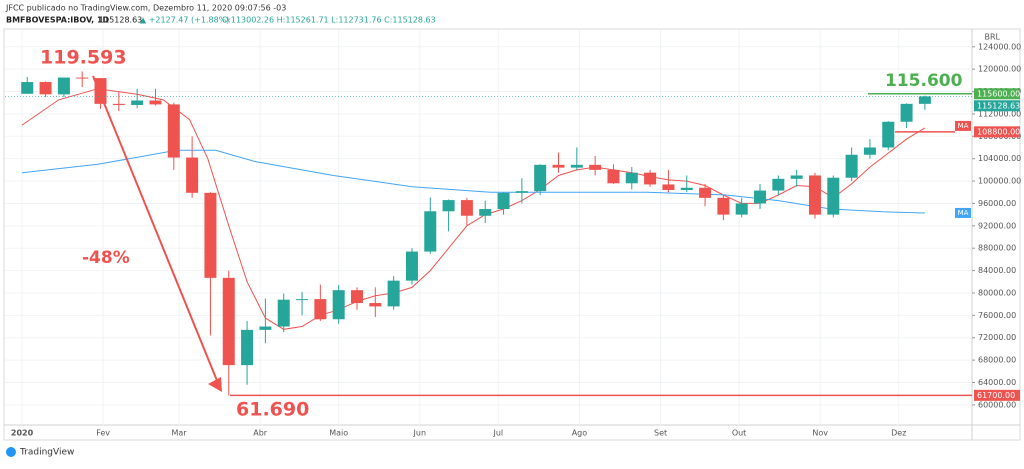  I want to click on symbol: BMFBOVESPA:IBOV, 1D, so click(58, 20).